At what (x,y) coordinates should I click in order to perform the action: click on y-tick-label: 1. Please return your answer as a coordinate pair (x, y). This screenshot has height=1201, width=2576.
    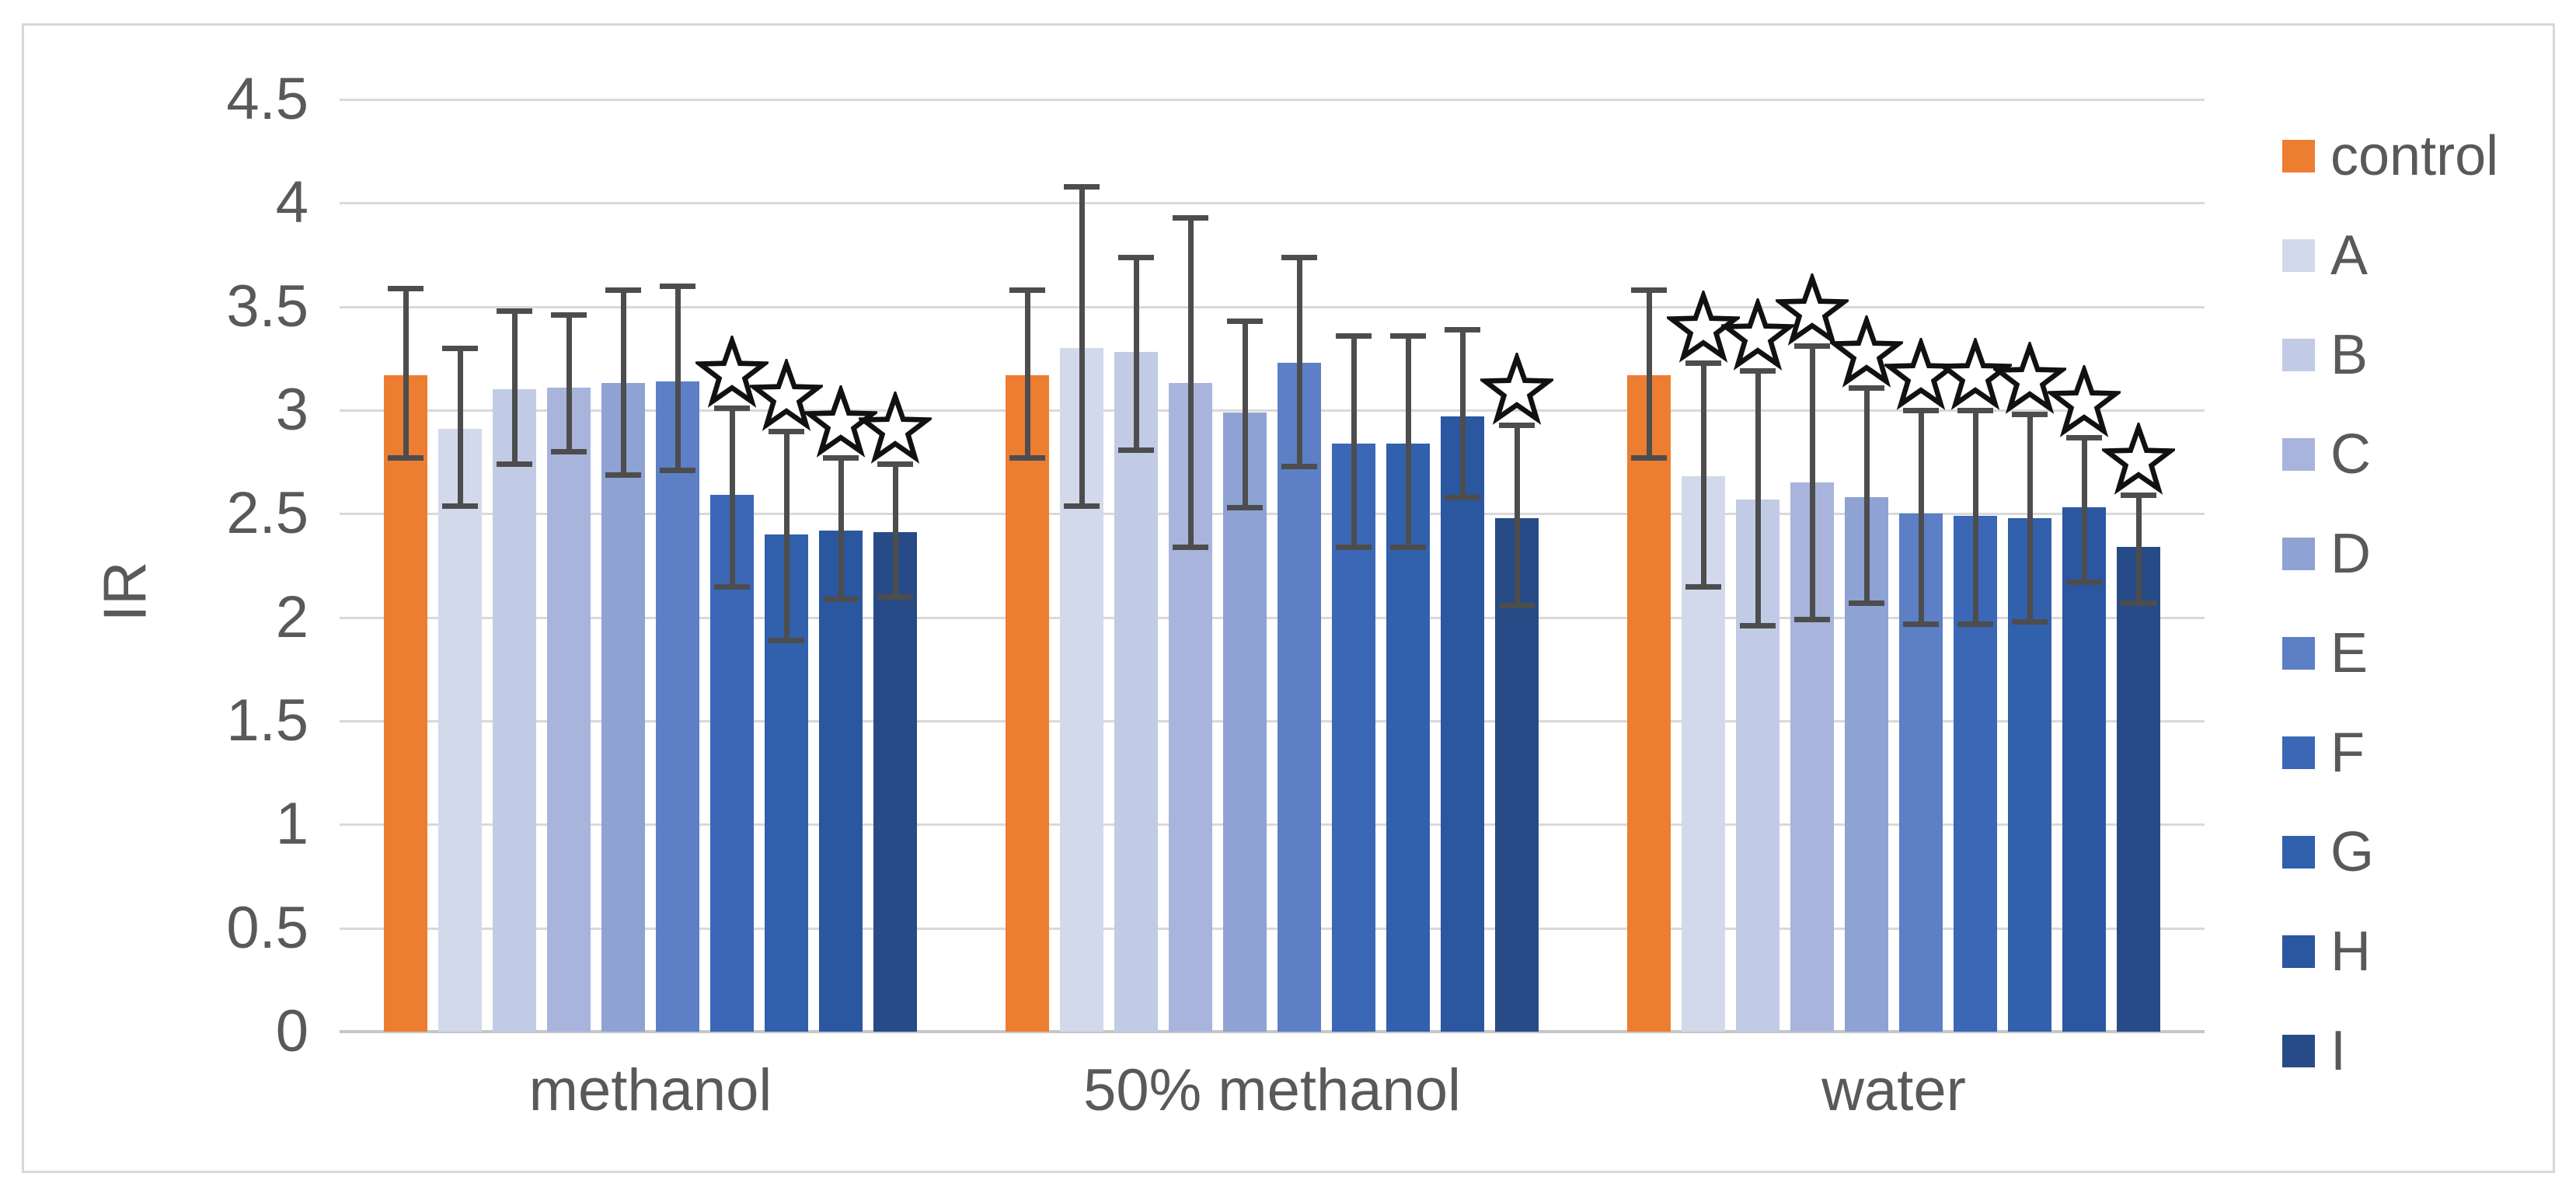
    Looking at the image, I should click on (291, 824).